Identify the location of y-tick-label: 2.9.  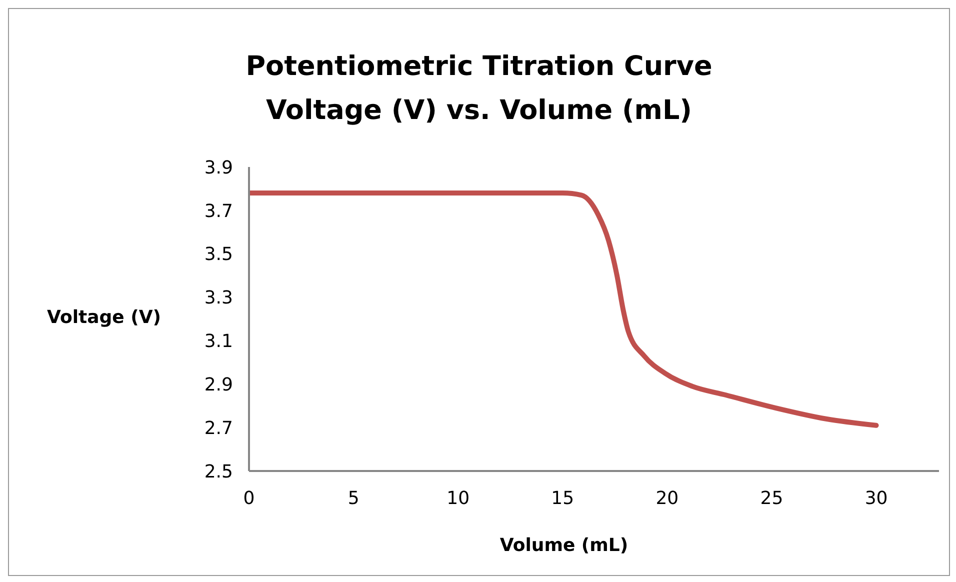
(218, 385).